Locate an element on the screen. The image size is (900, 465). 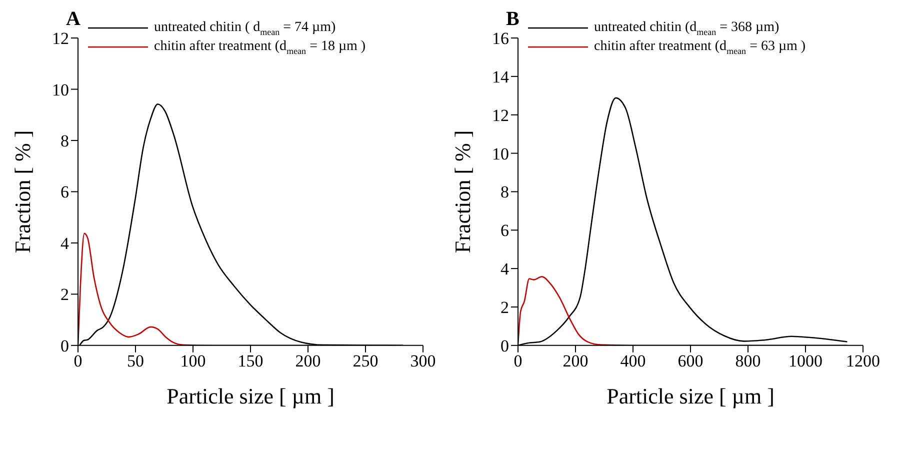
chart-title: A is located at coordinates (73, 19).